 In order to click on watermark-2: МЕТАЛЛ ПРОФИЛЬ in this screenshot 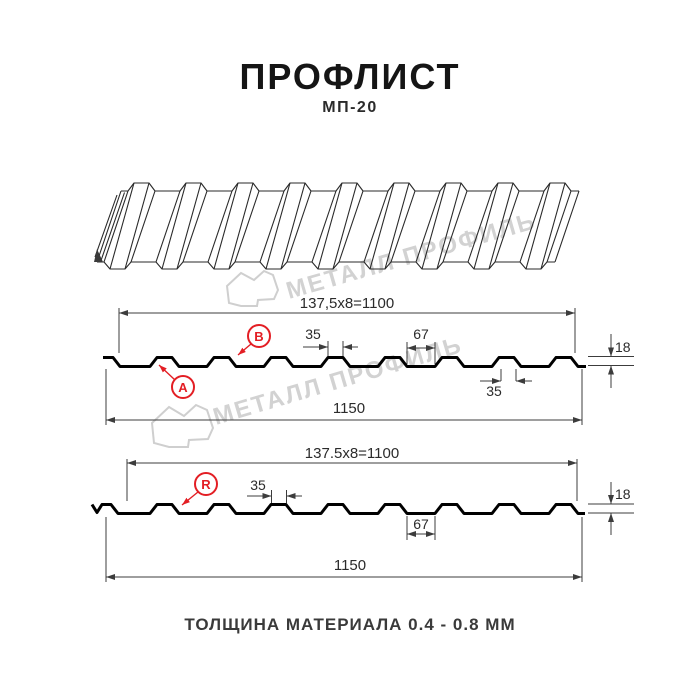, I will do `click(308, 389)`.